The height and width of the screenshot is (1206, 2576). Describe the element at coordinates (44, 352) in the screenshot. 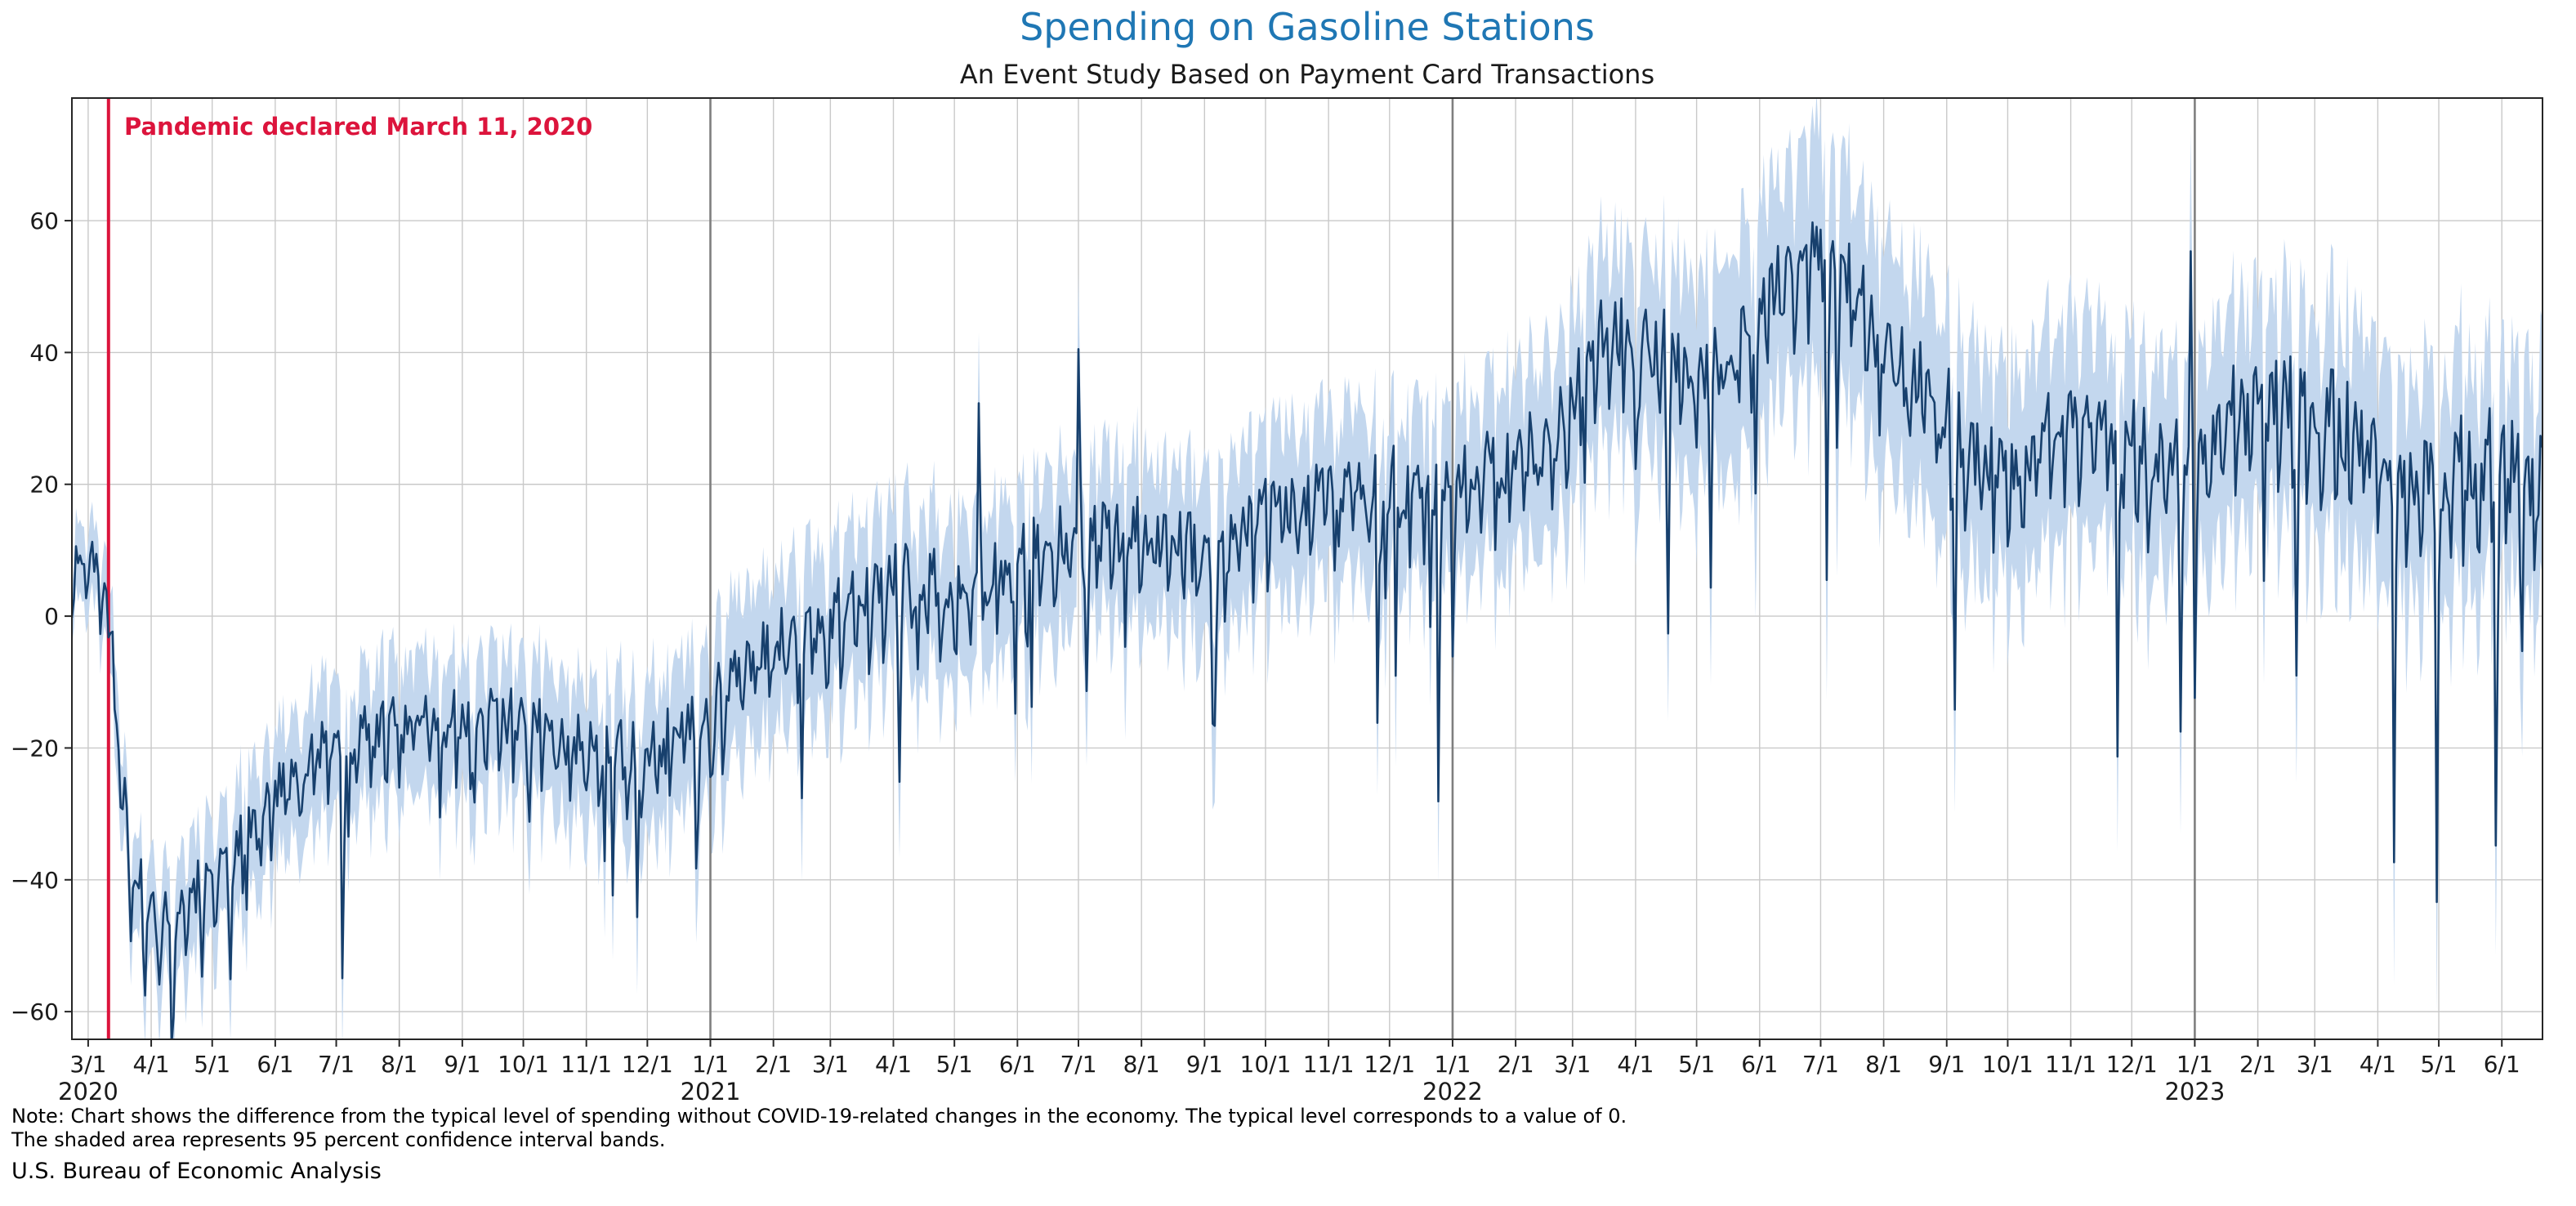

I see `y-tick-label: 40` at that location.